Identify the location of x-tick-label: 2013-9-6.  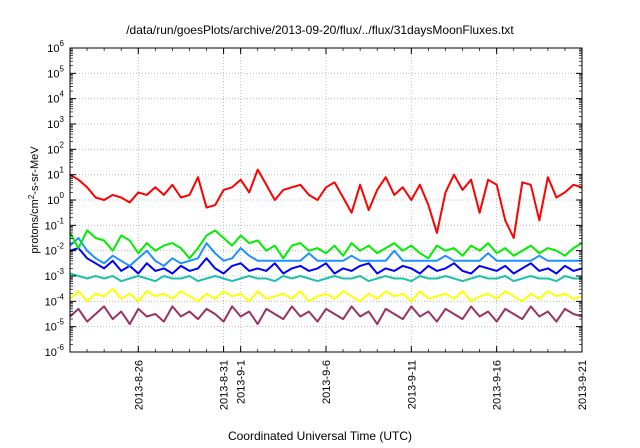
(327, 382).